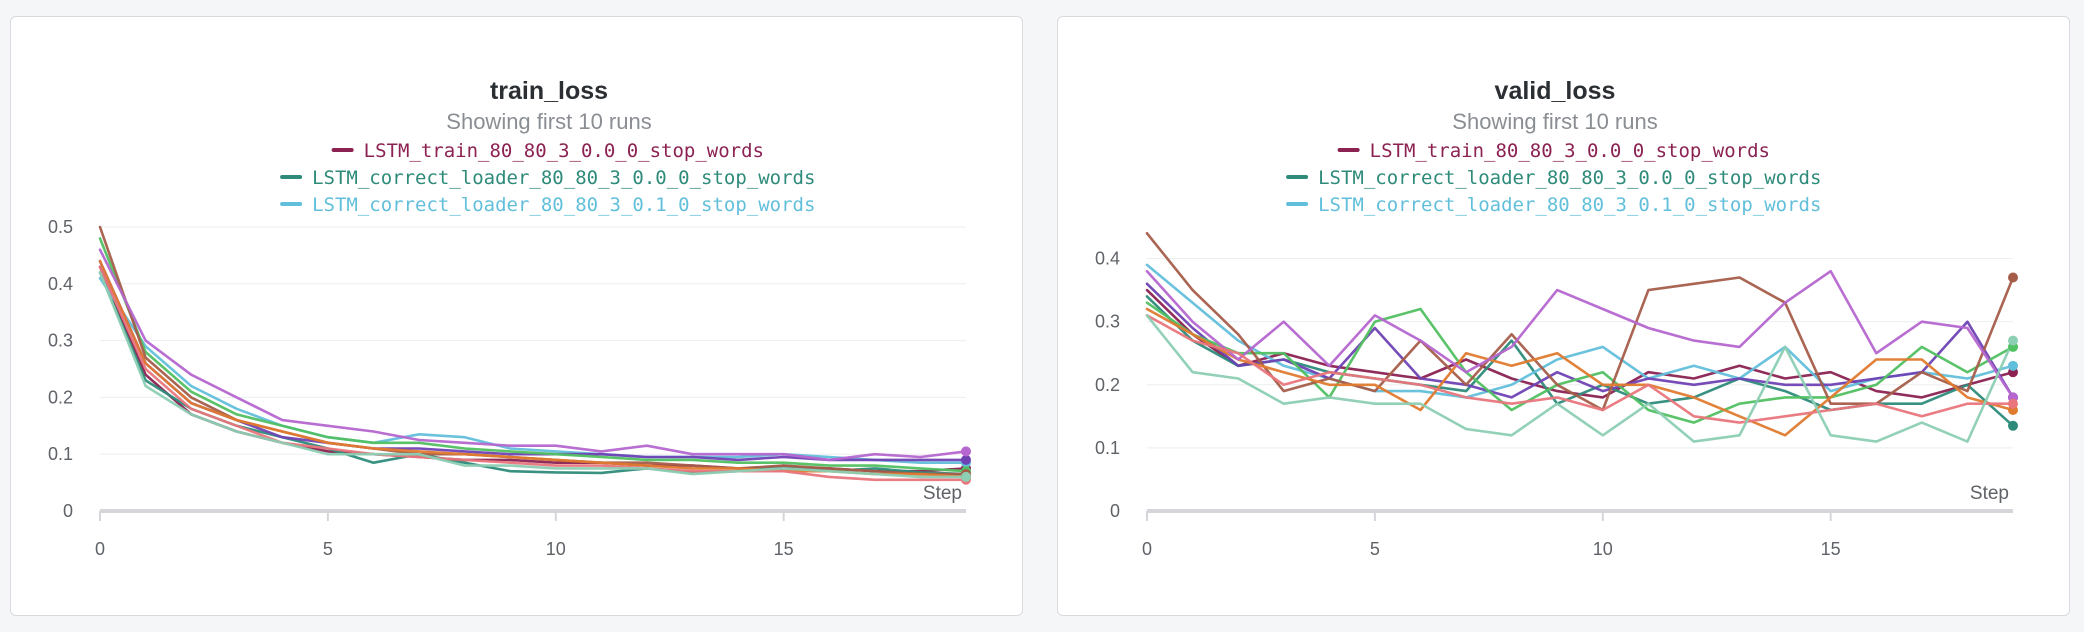  What do you see at coordinates (549, 91) in the screenshot?
I see `chart-title: train_loss` at bounding box center [549, 91].